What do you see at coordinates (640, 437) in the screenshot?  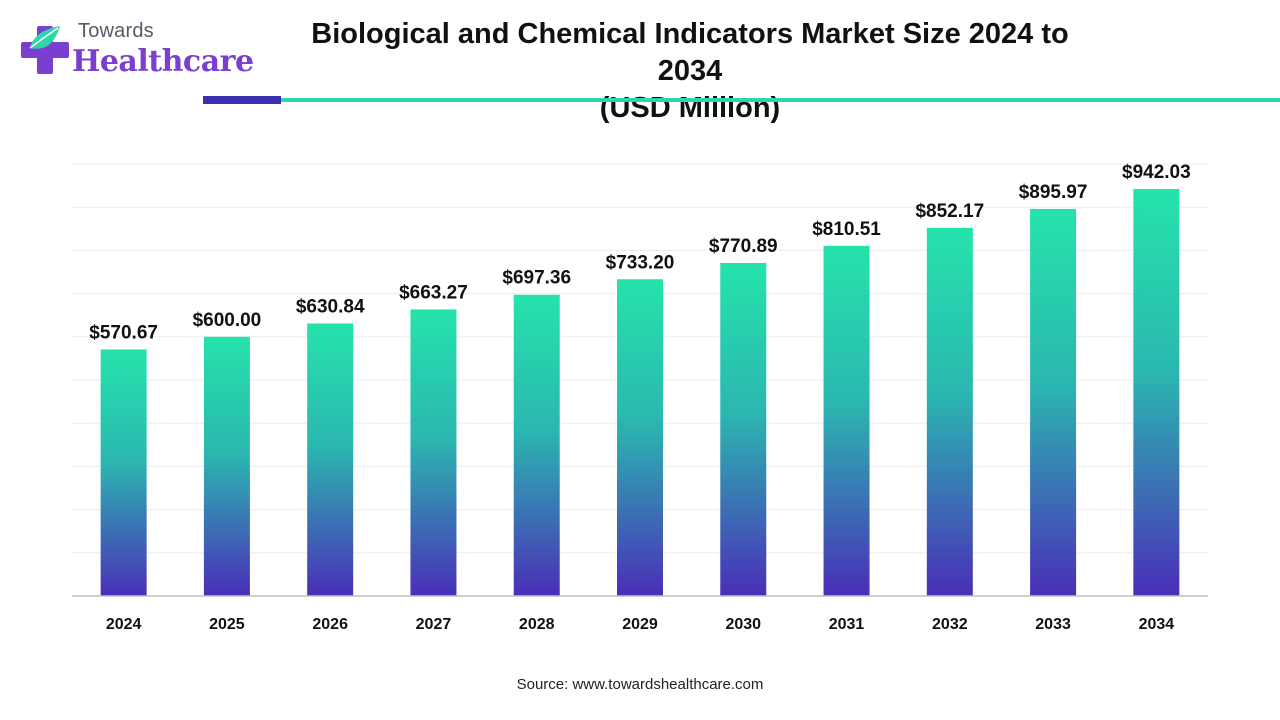 I see `bar-2029` at bounding box center [640, 437].